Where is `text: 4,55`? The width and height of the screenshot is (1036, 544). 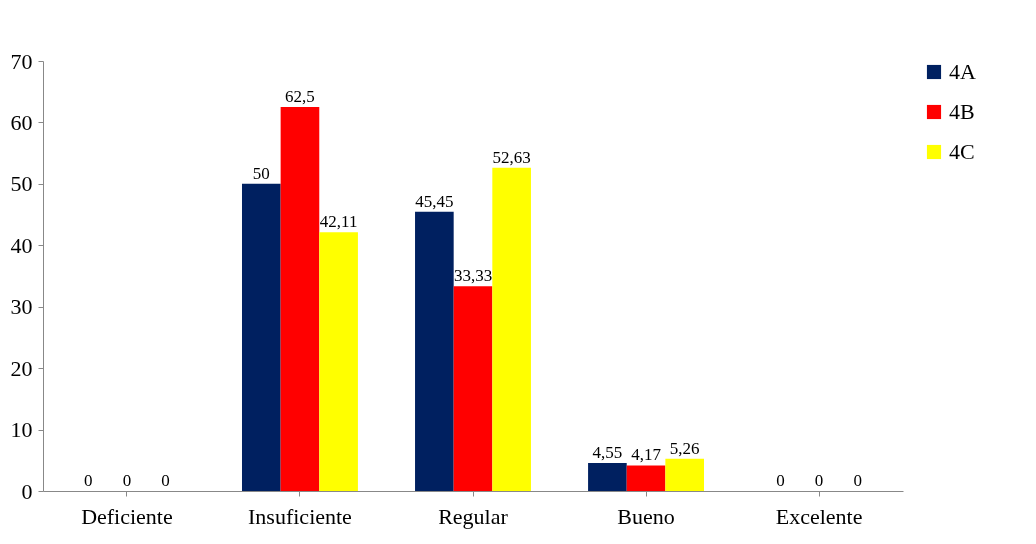
text: 4,55 is located at coordinates (607, 453).